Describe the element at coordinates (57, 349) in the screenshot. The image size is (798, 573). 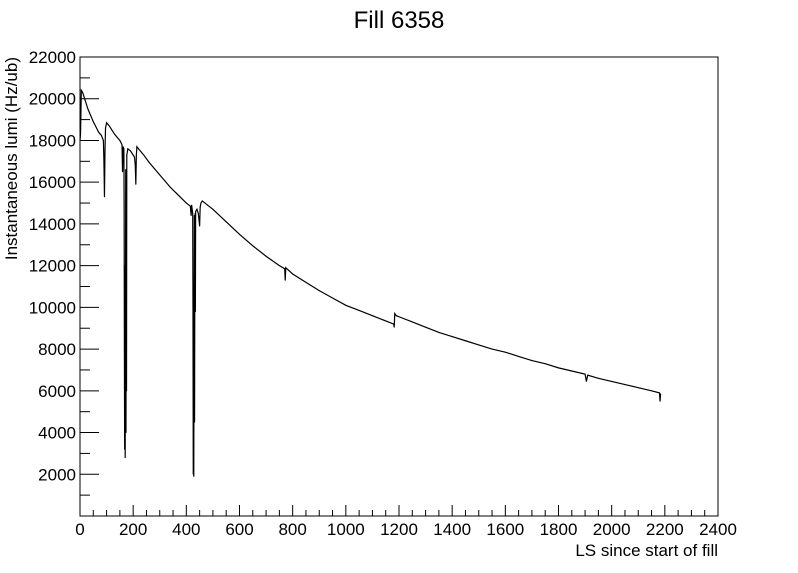
I see `y-tick-label: 8000` at that location.